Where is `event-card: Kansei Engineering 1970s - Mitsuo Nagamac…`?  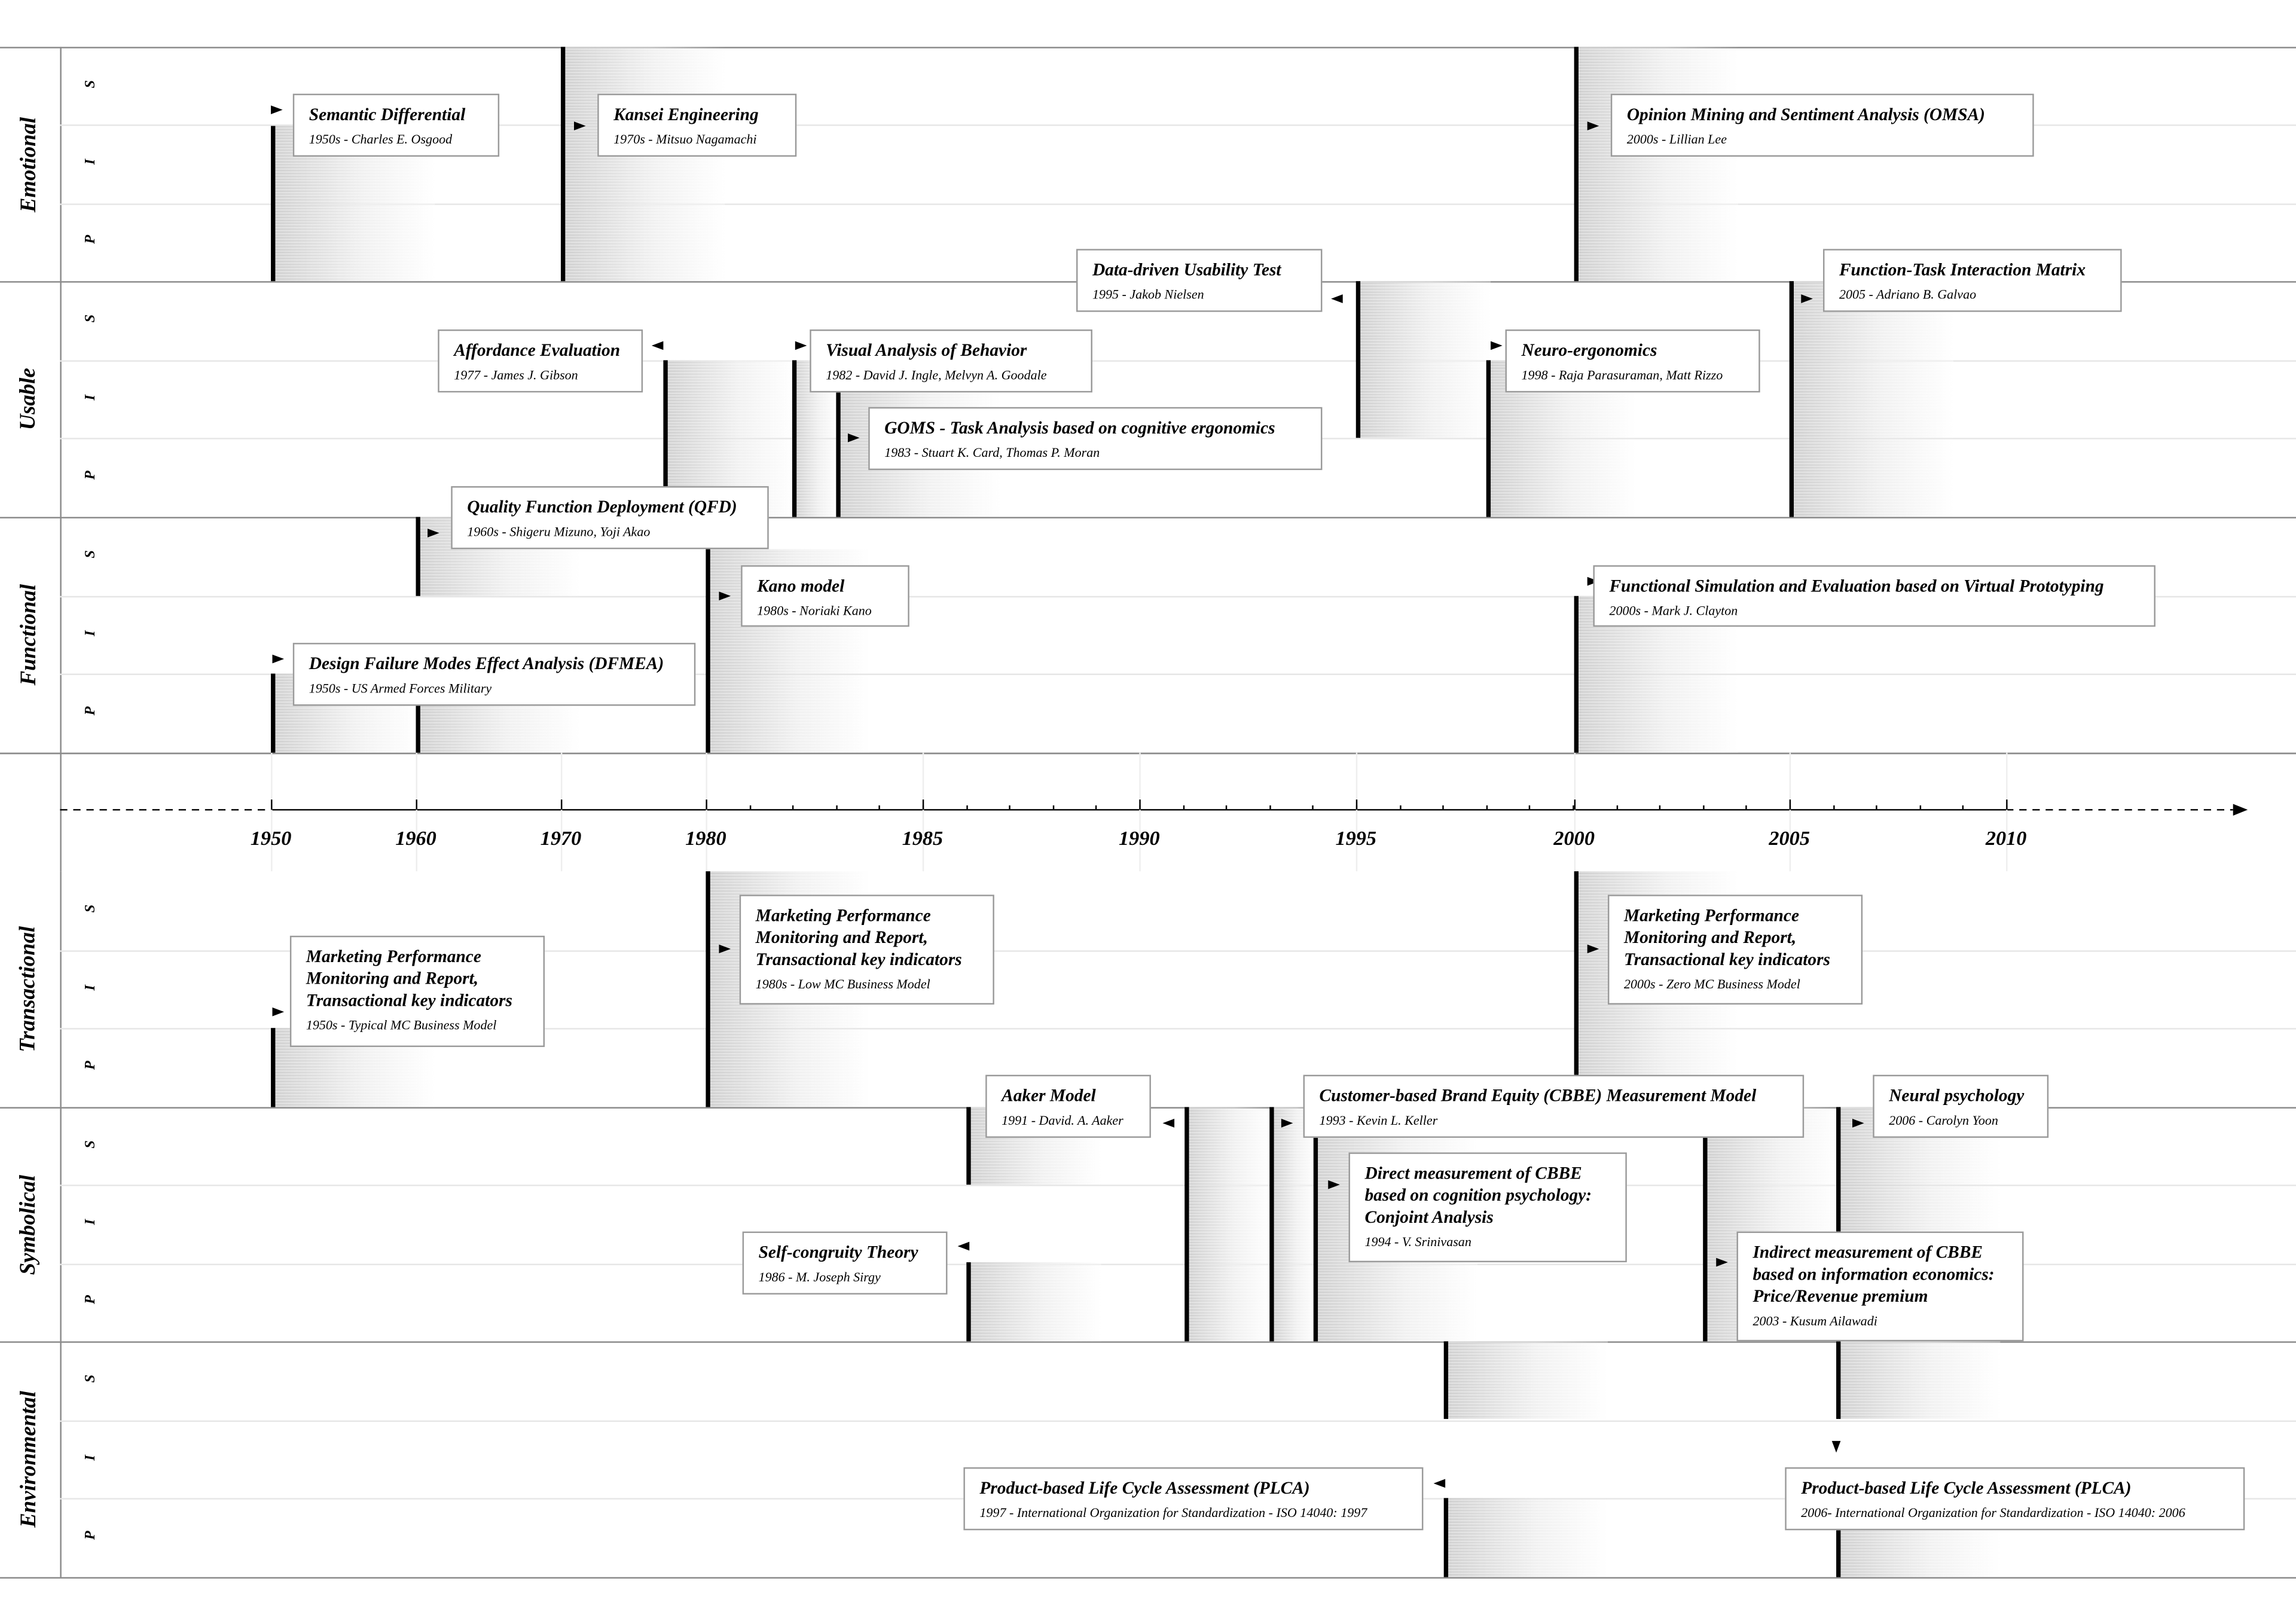
event-card: Kansei Engineering 1970s - Mitsuo Nagamac… is located at coordinates (697, 125).